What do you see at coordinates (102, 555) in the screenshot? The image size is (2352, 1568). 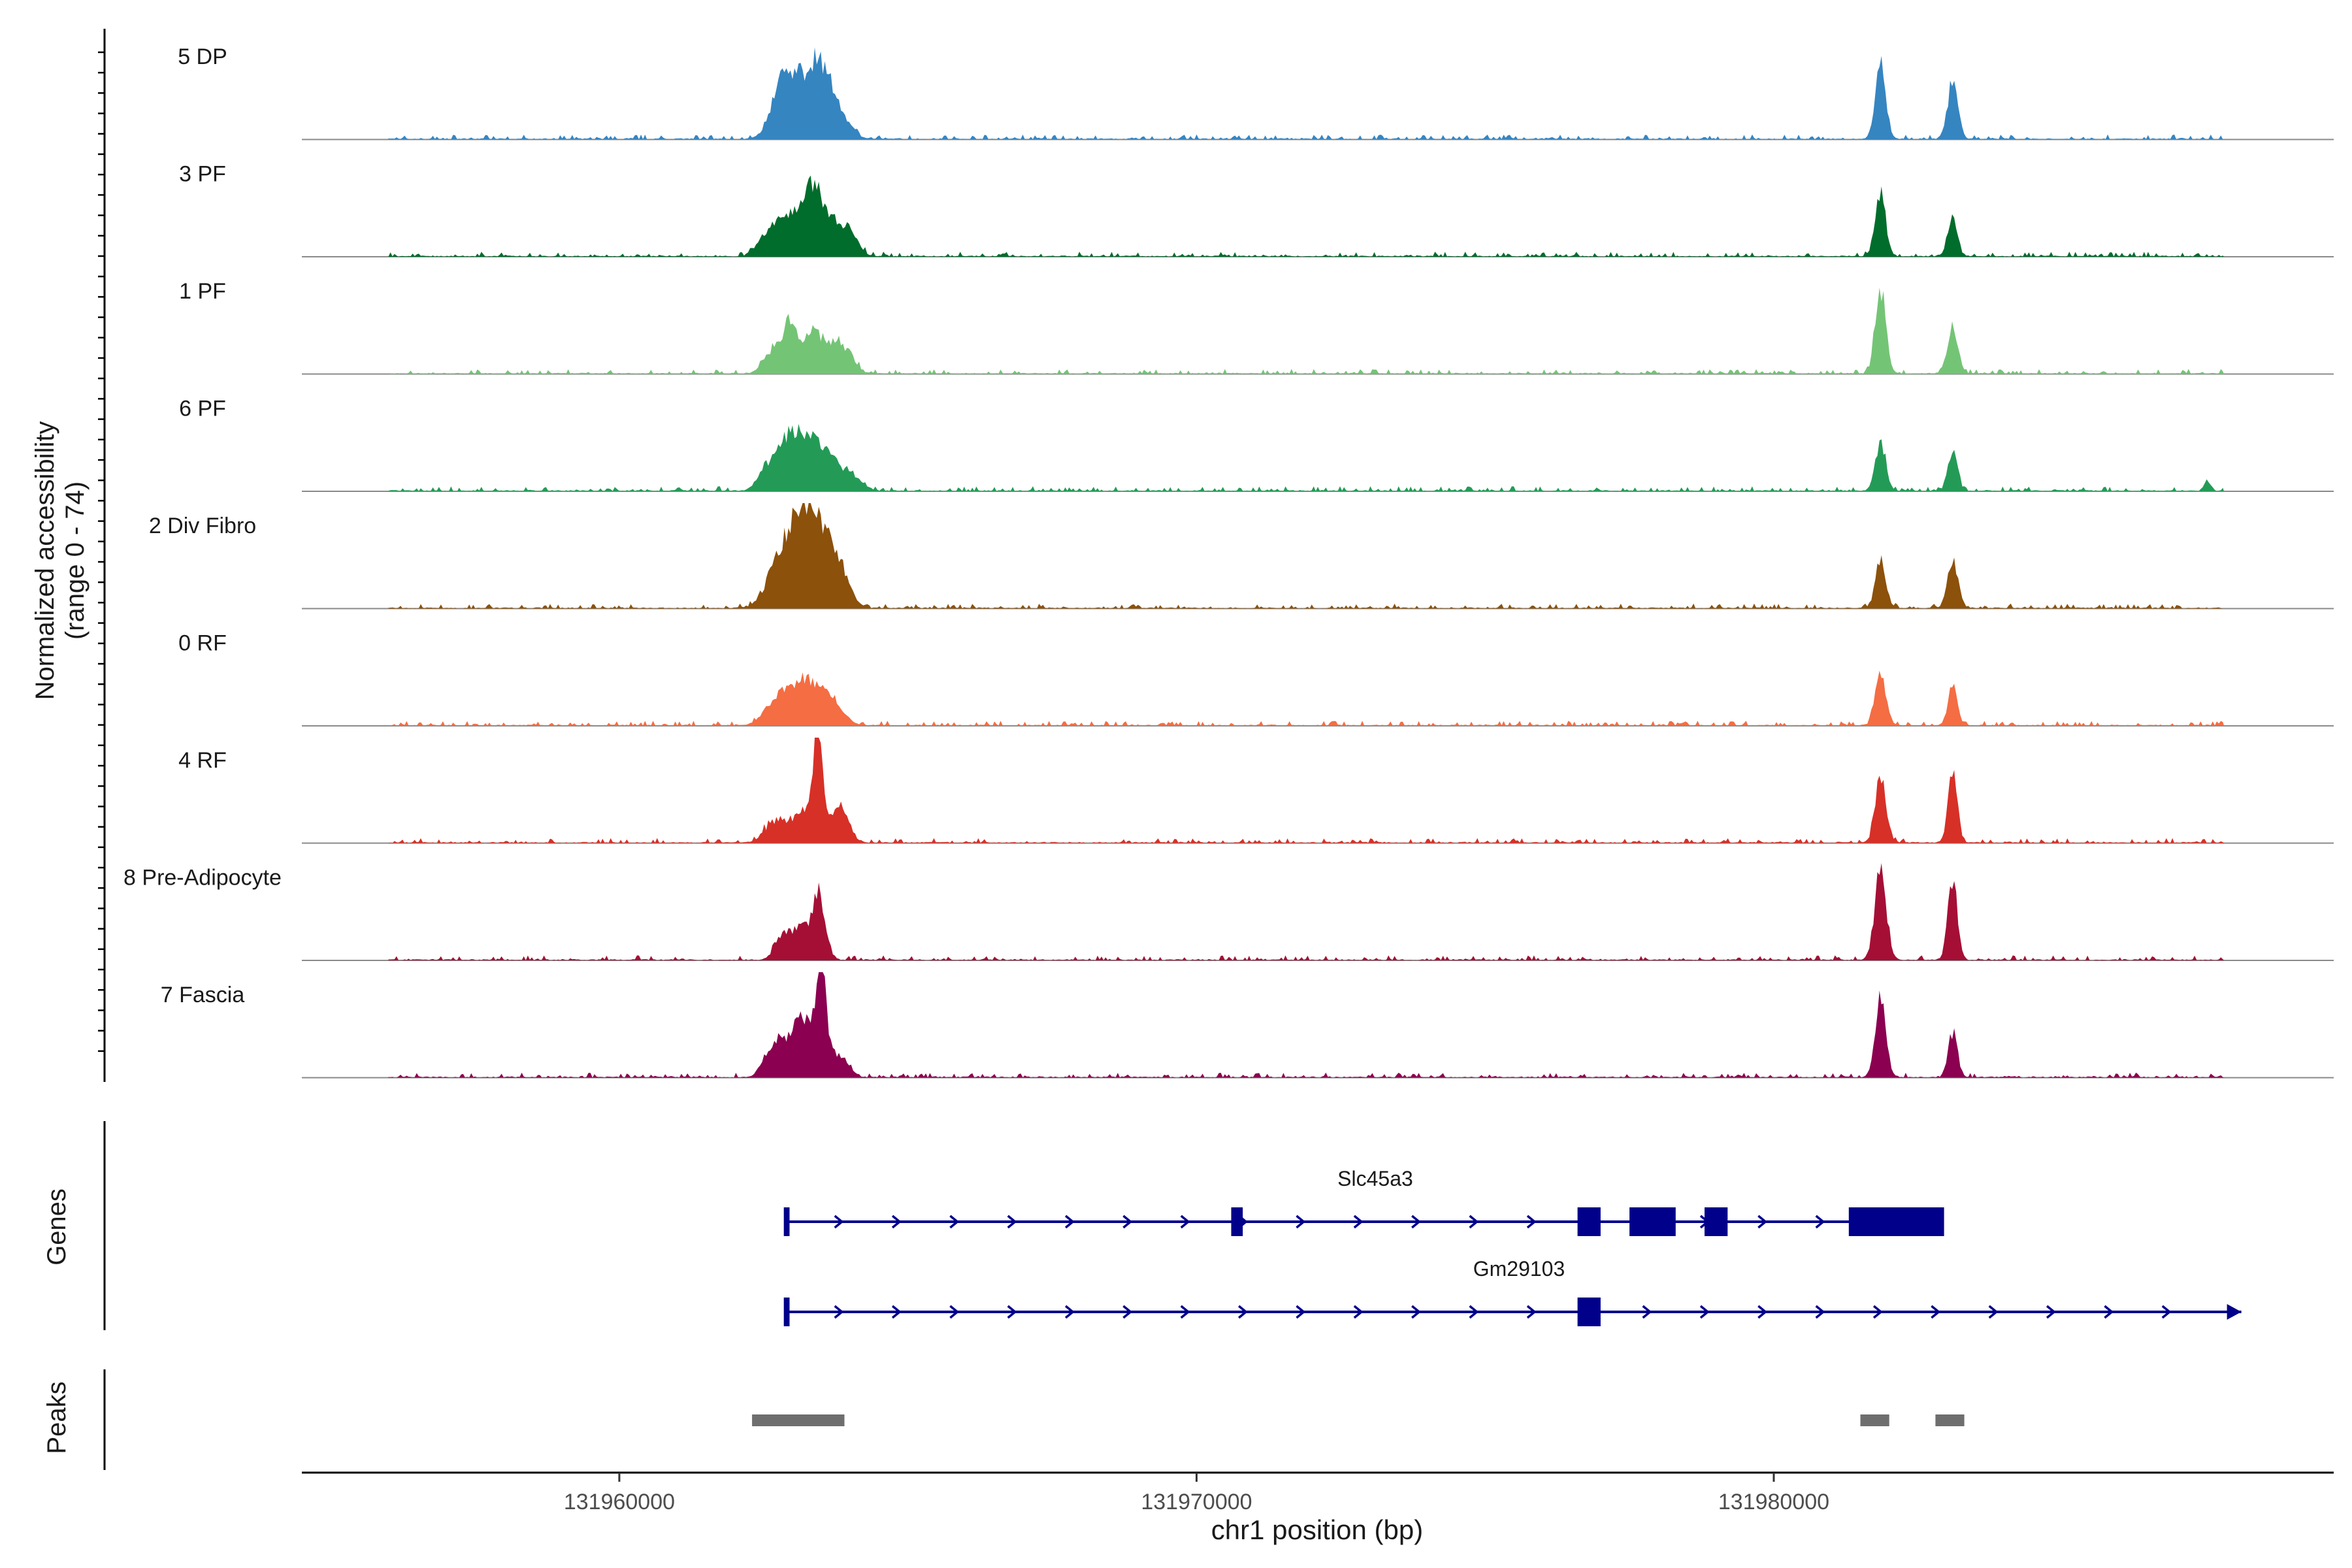 I see `left-y-axis` at bounding box center [102, 555].